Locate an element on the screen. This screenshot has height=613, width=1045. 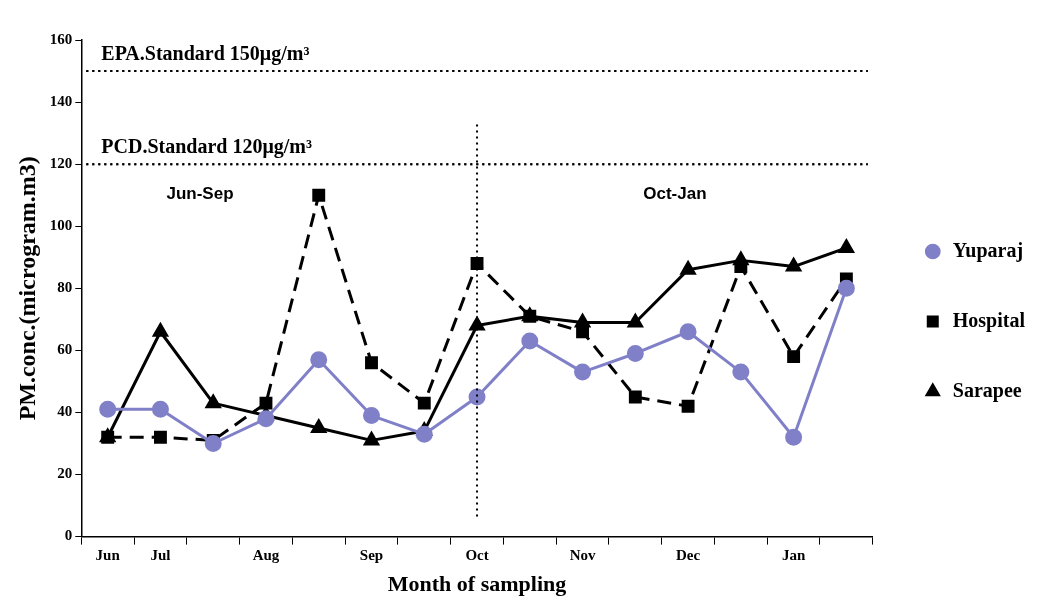
x-tick-label: Jul is located at coordinates (160, 555).